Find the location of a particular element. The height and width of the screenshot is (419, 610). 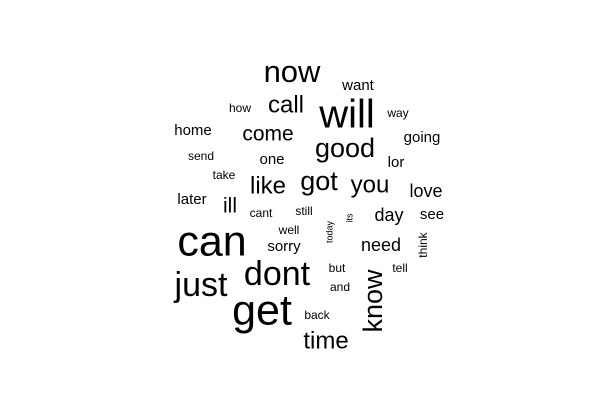

word-good: good is located at coordinates (345, 148).